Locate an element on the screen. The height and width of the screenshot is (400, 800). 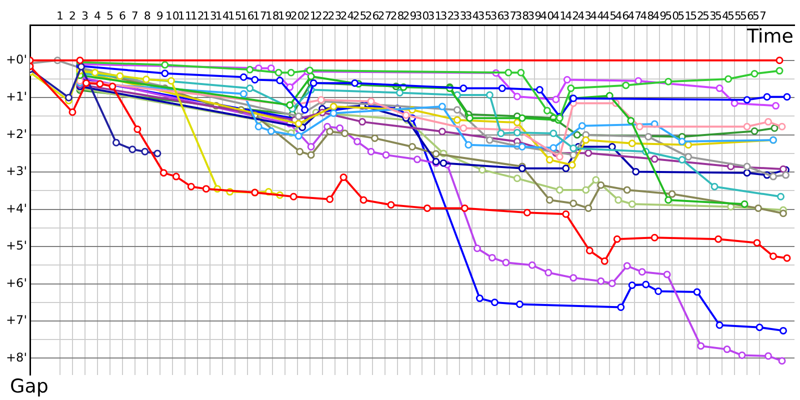
x-axis-title: Time is located at coordinates (770, 36).